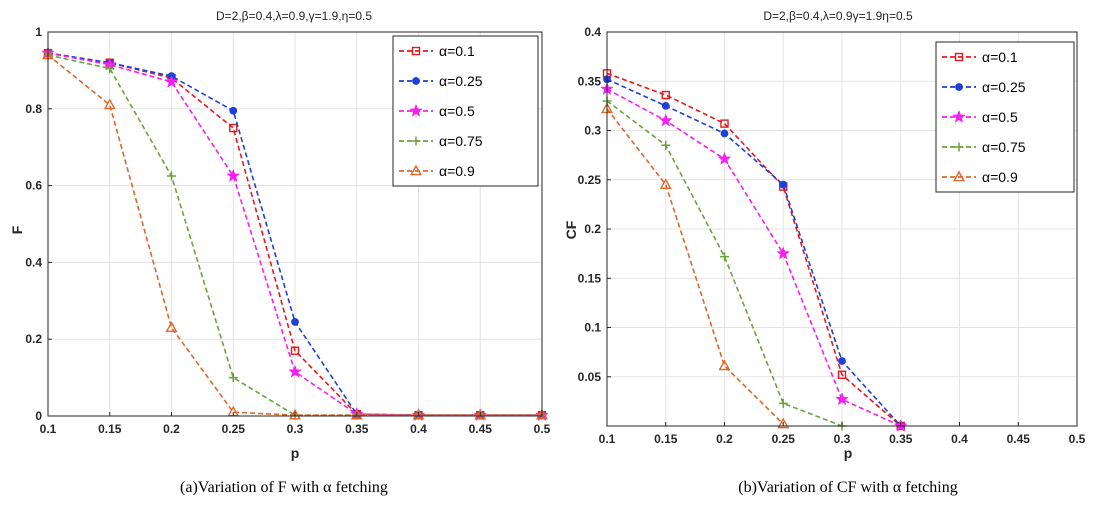 The width and height of the screenshot is (1099, 512). Describe the element at coordinates (33, 186) in the screenshot. I see `y-tick-label: 0.6` at that location.